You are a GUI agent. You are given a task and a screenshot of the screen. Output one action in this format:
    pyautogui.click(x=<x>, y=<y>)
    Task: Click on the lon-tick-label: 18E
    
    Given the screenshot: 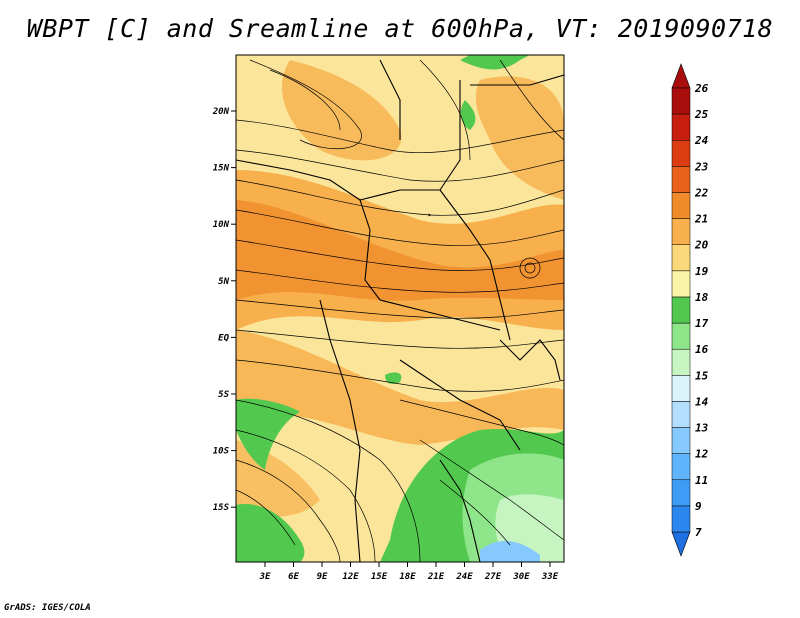 What is the action you would take?
    pyautogui.click(x=407, y=577)
    